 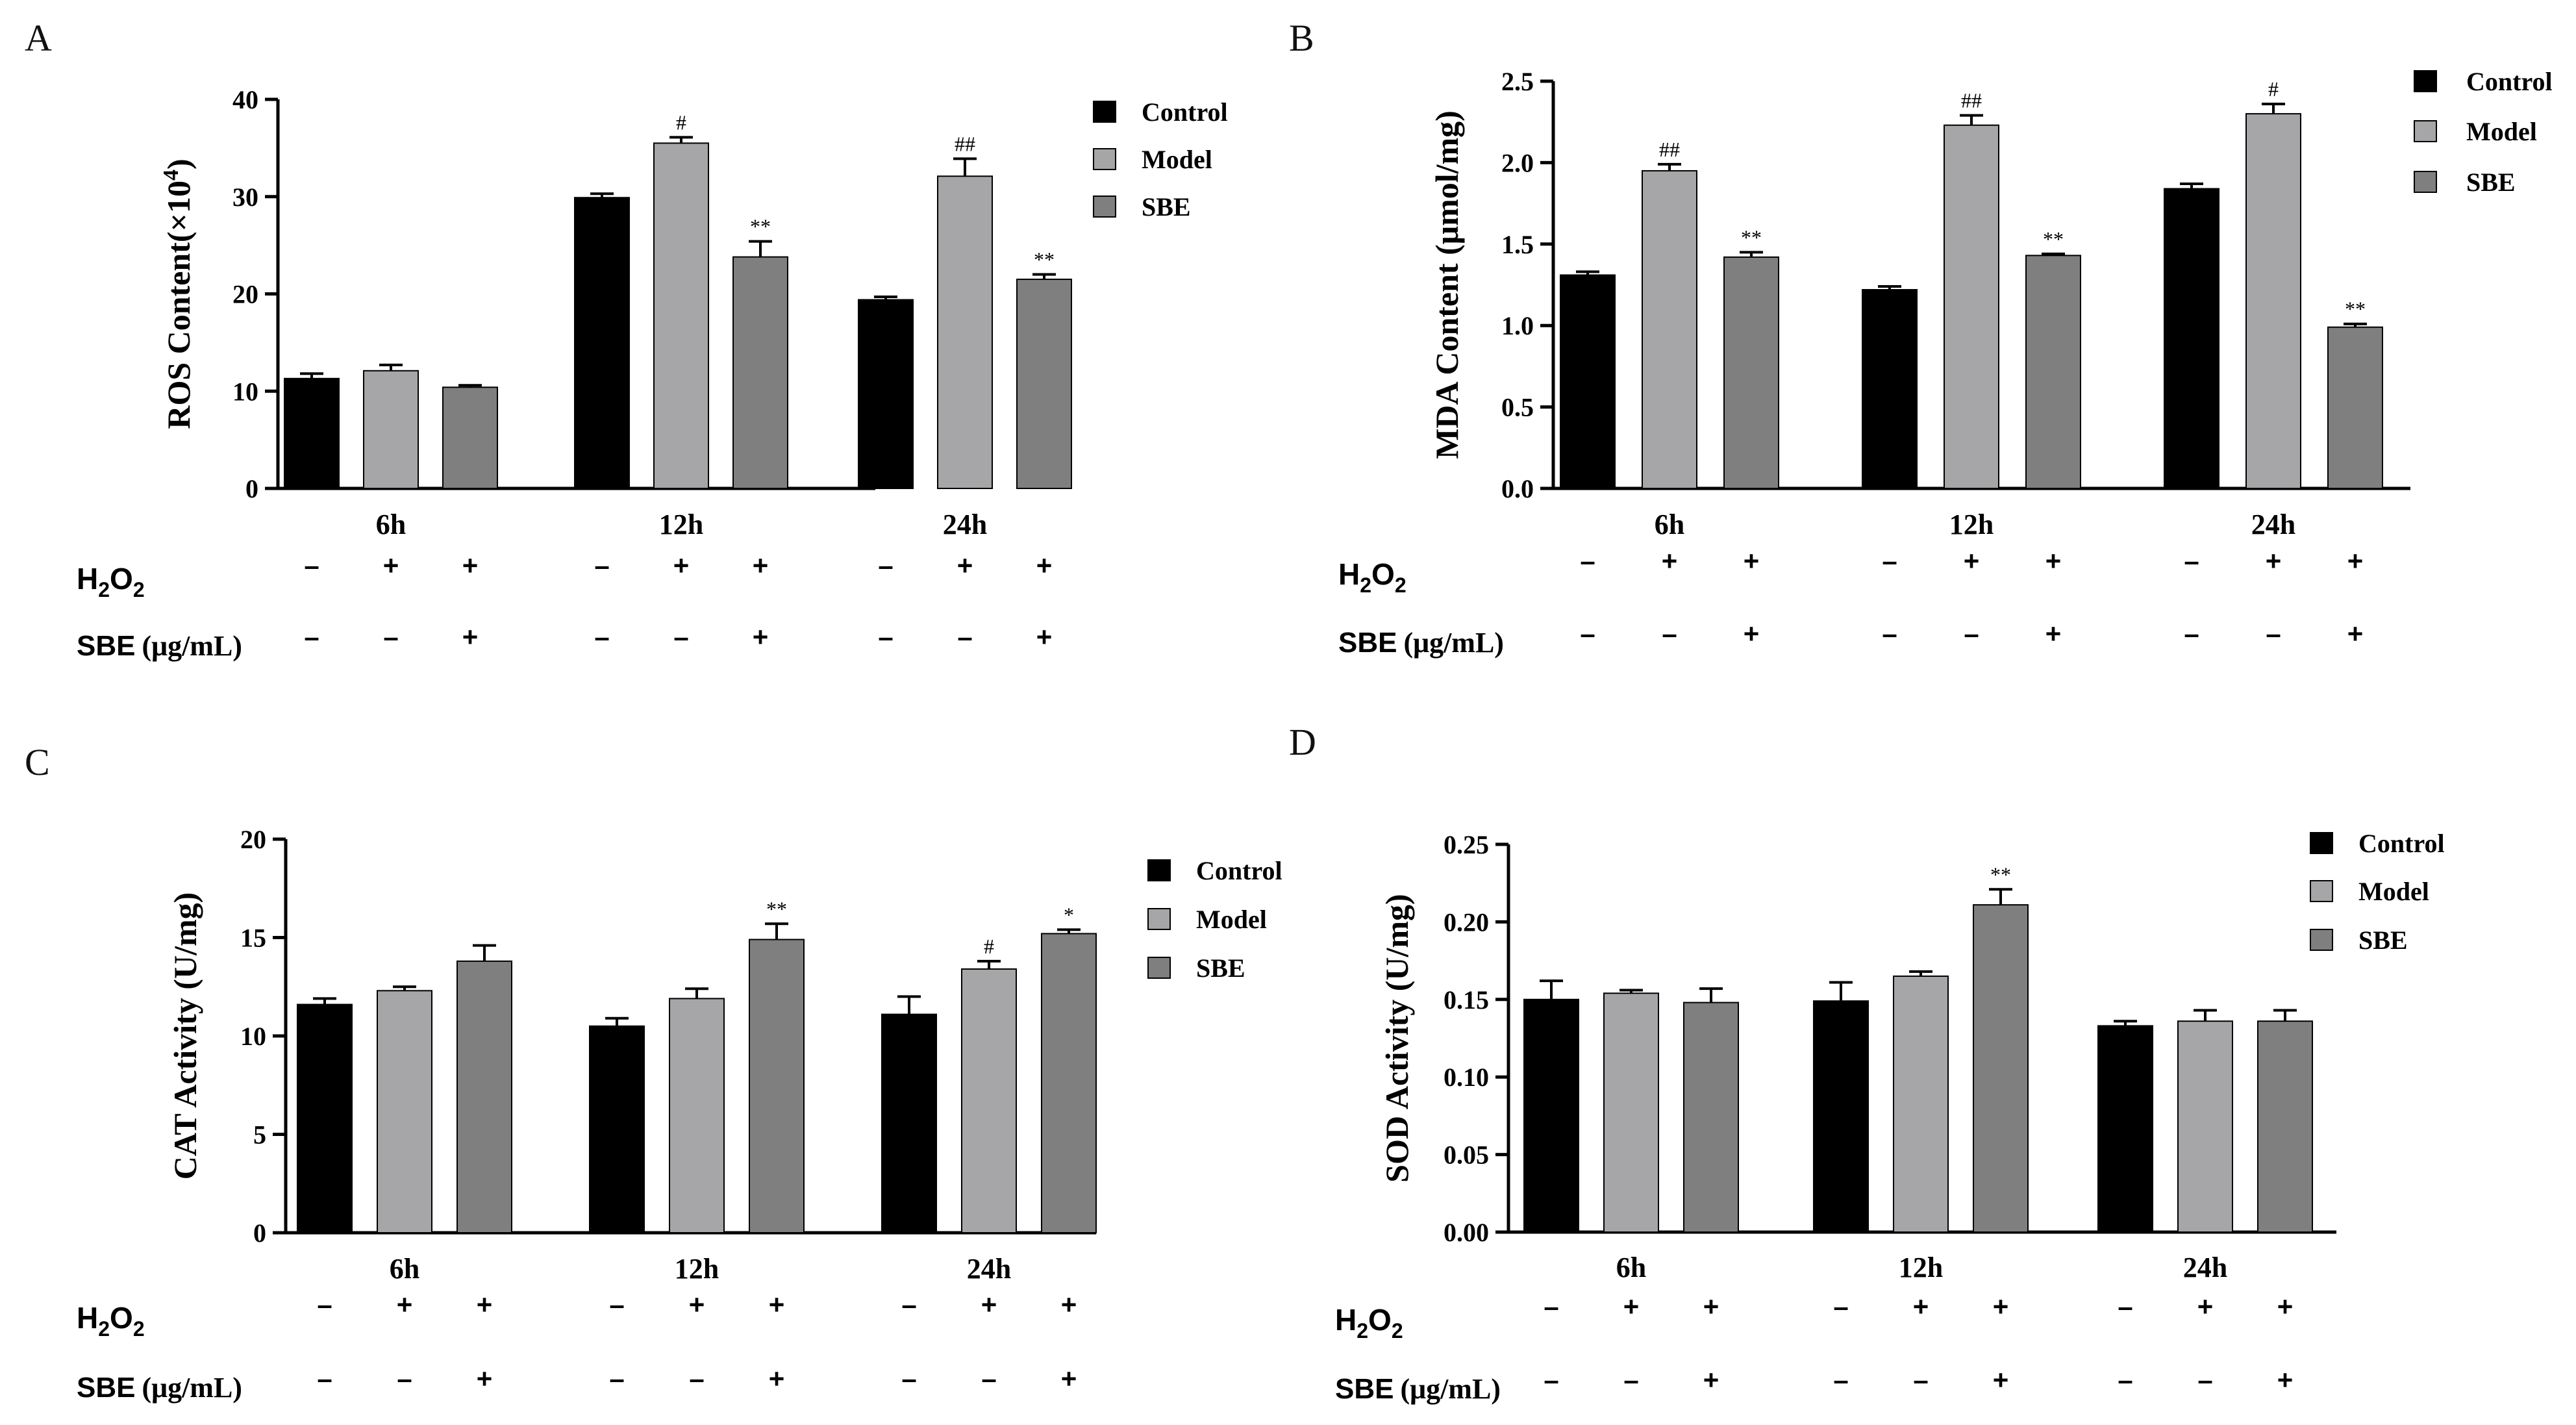 What do you see at coordinates (1069, 914) in the screenshot?
I see `significance-mark: *` at bounding box center [1069, 914].